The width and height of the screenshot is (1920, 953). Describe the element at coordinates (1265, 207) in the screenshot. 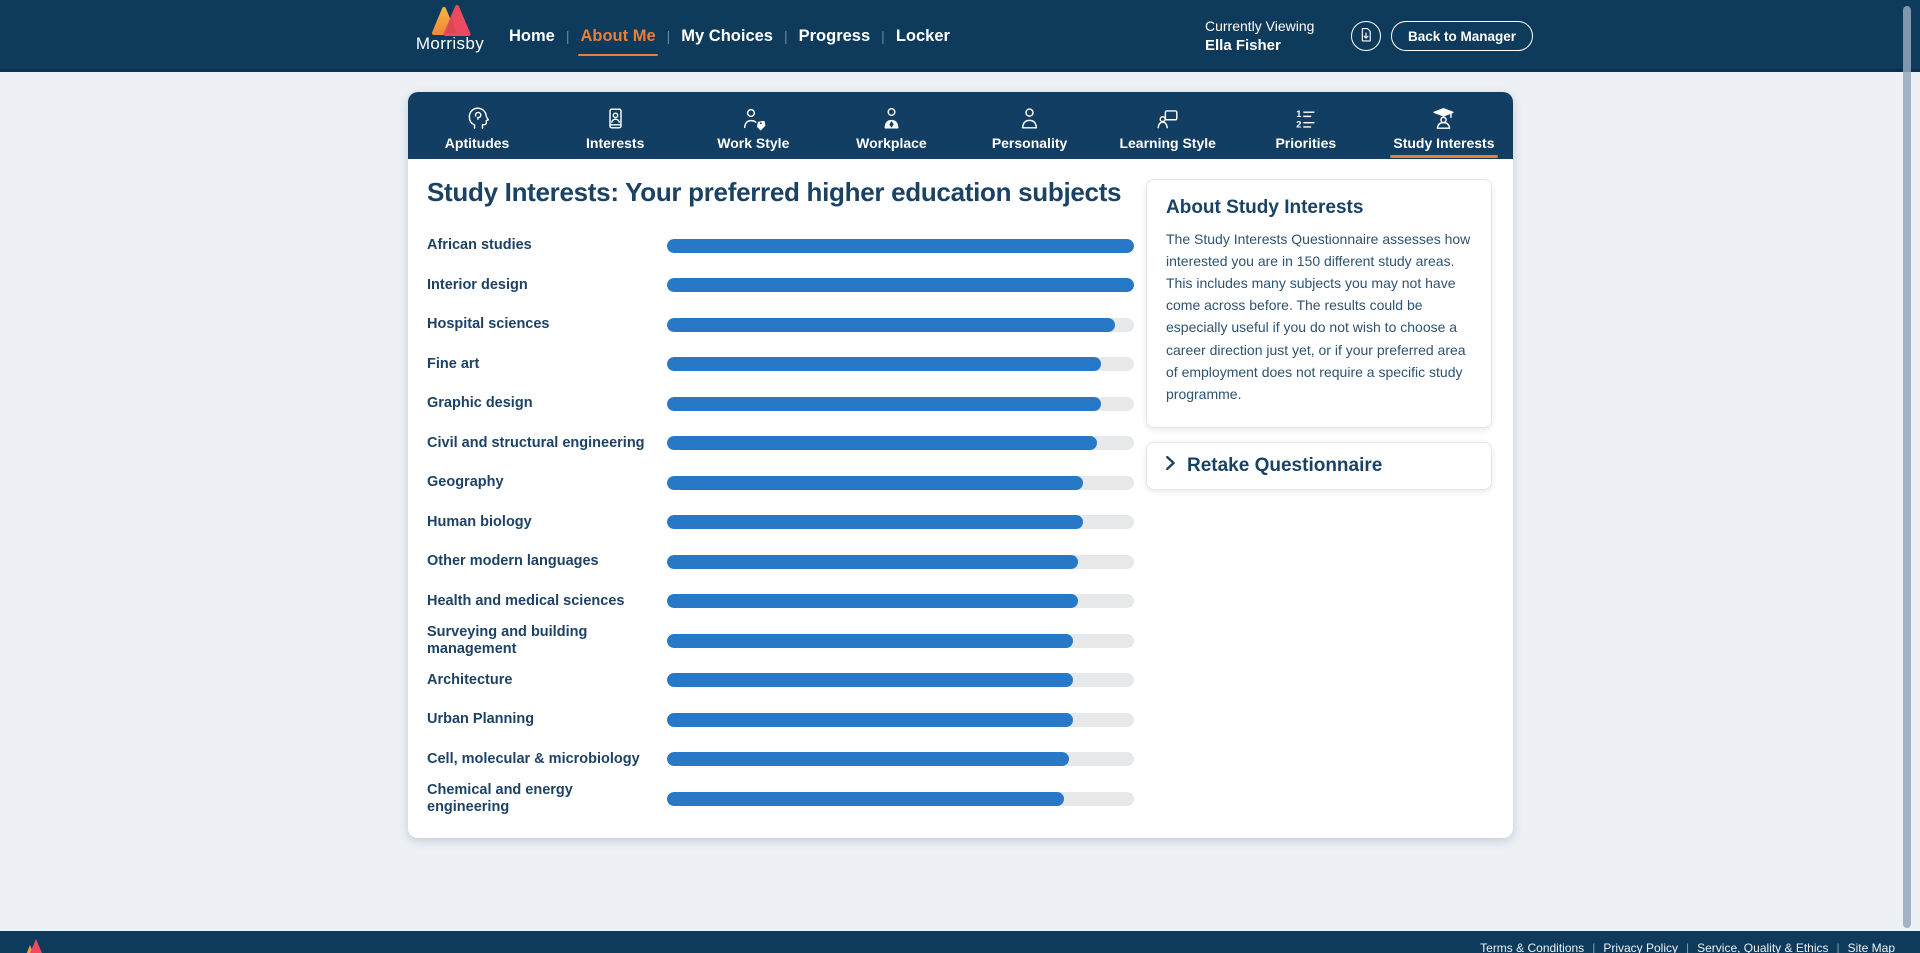

I see `about-card-title: About Study Interests` at that location.